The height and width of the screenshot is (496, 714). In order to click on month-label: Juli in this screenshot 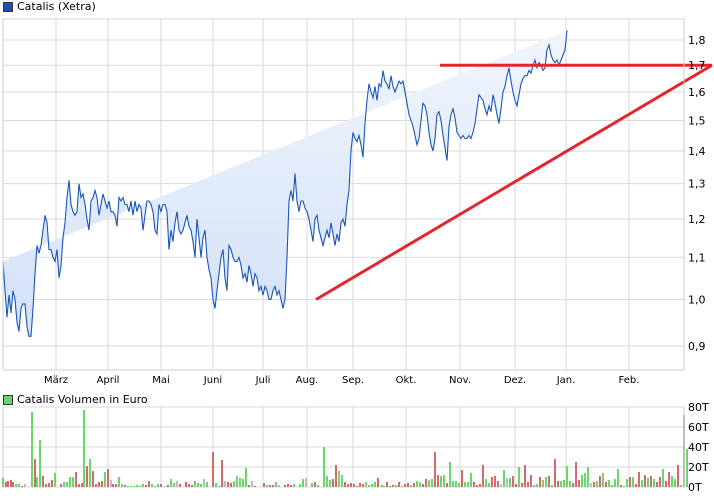, I will do `click(263, 380)`.